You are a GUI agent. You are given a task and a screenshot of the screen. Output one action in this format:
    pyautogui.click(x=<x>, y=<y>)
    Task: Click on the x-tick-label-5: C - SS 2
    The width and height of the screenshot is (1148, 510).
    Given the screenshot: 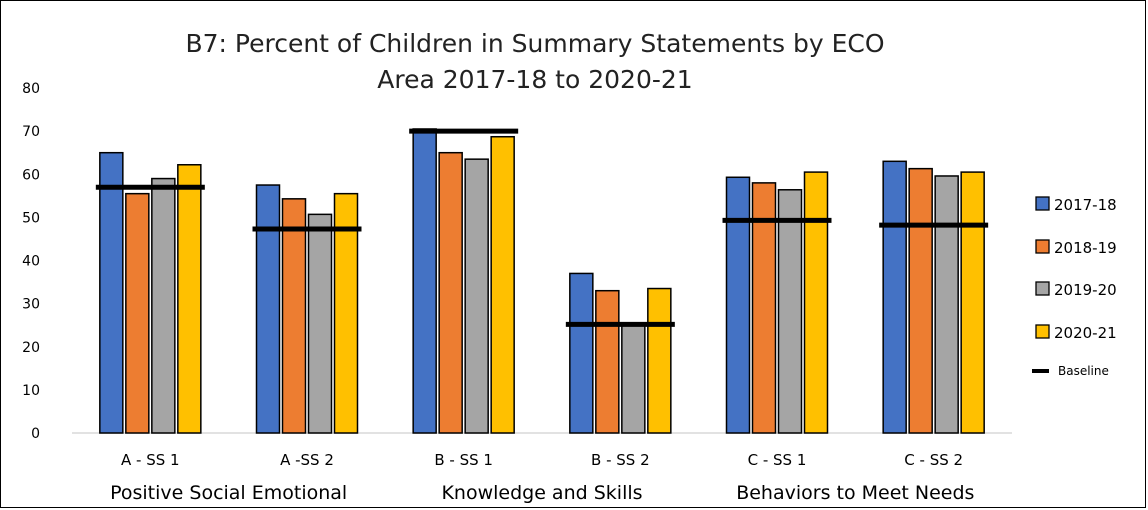 What is the action you would take?
    pyautogui.click(x=933, y=460)
    